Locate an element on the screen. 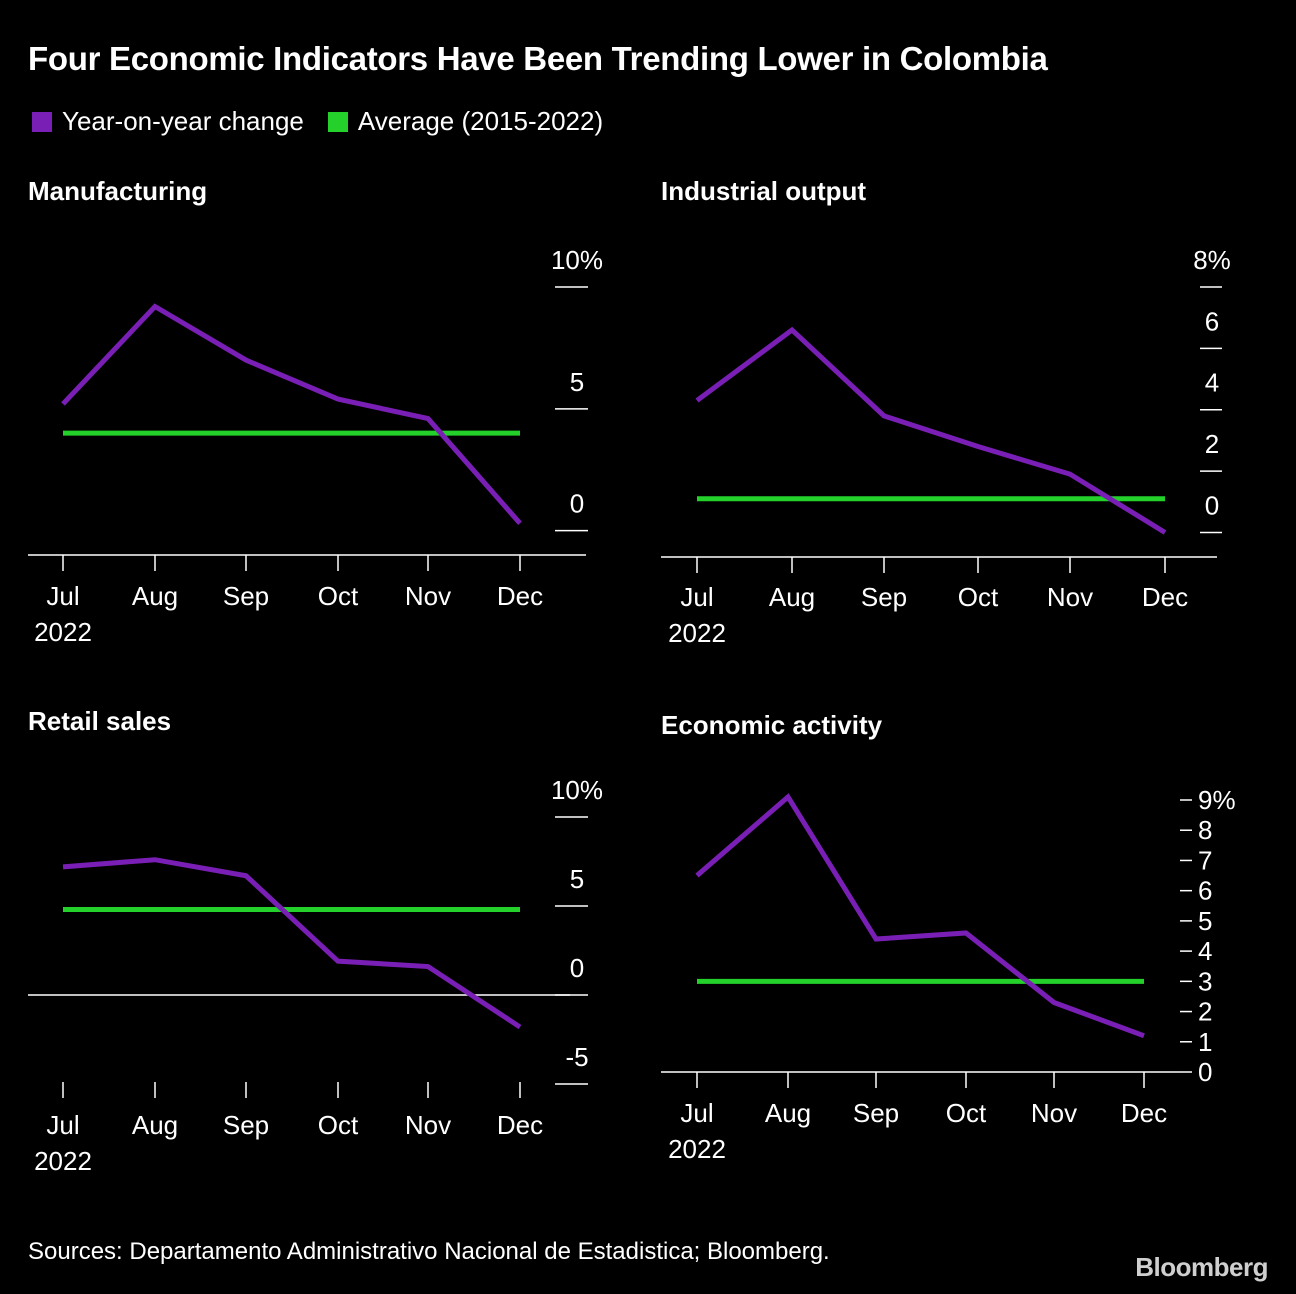  economic-activity-ytick-label-2: 2 is located at coordinates (1205, 1012).